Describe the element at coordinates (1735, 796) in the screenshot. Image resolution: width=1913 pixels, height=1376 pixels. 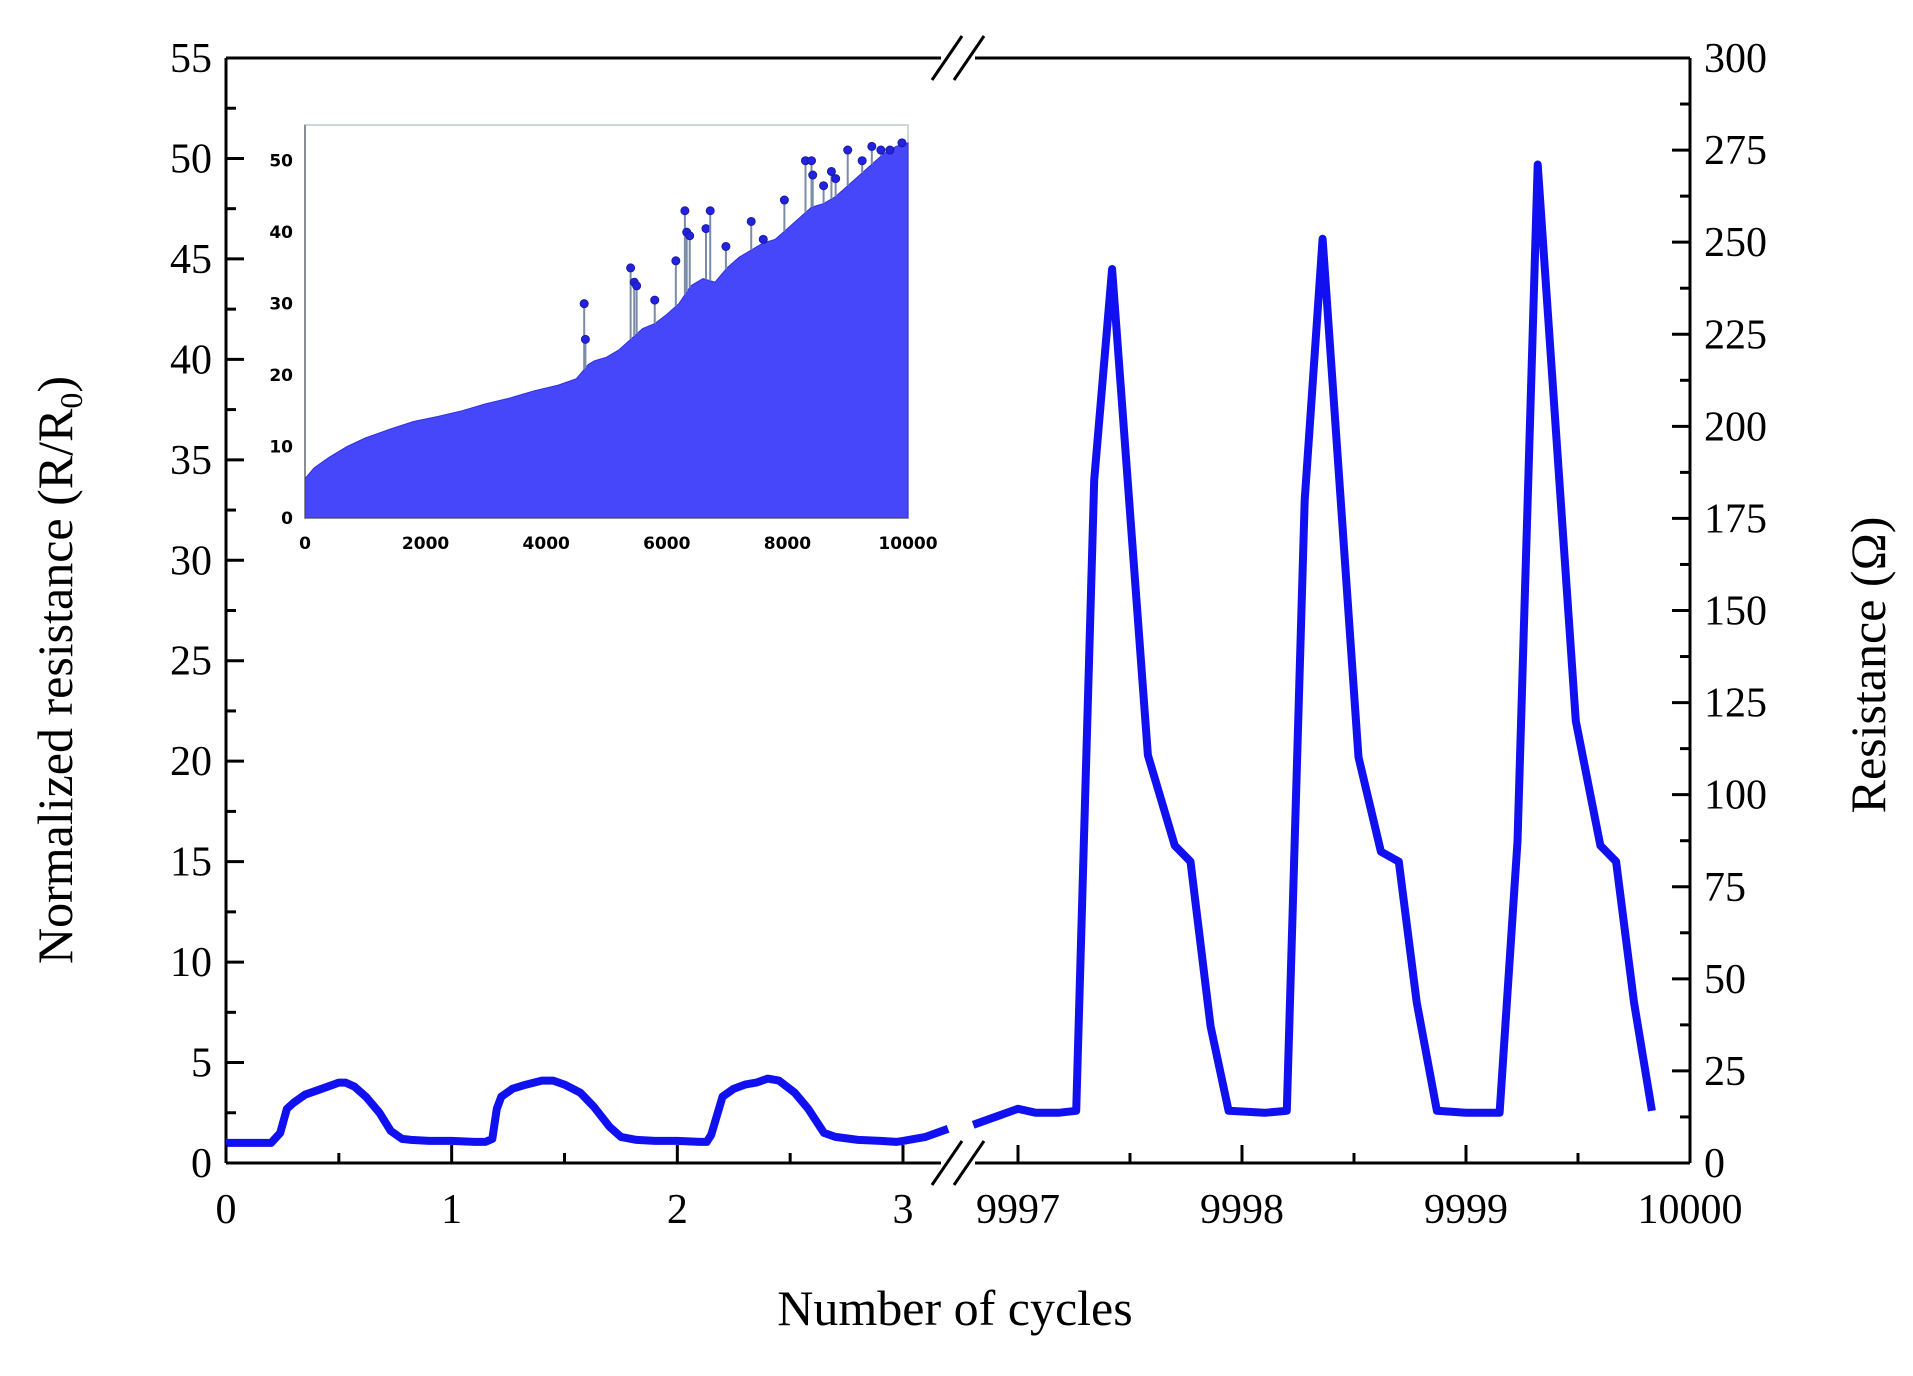
I see `y-right-tick-label: 100` at that location.